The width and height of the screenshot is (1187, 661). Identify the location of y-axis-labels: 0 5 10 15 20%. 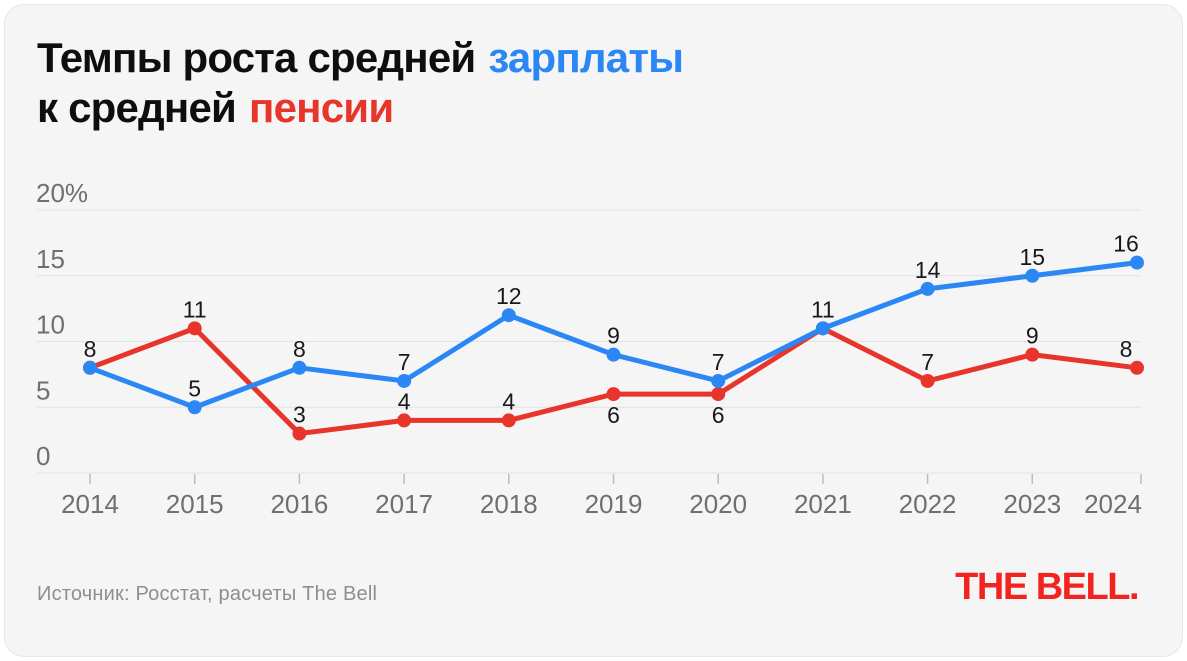
(62, 324).